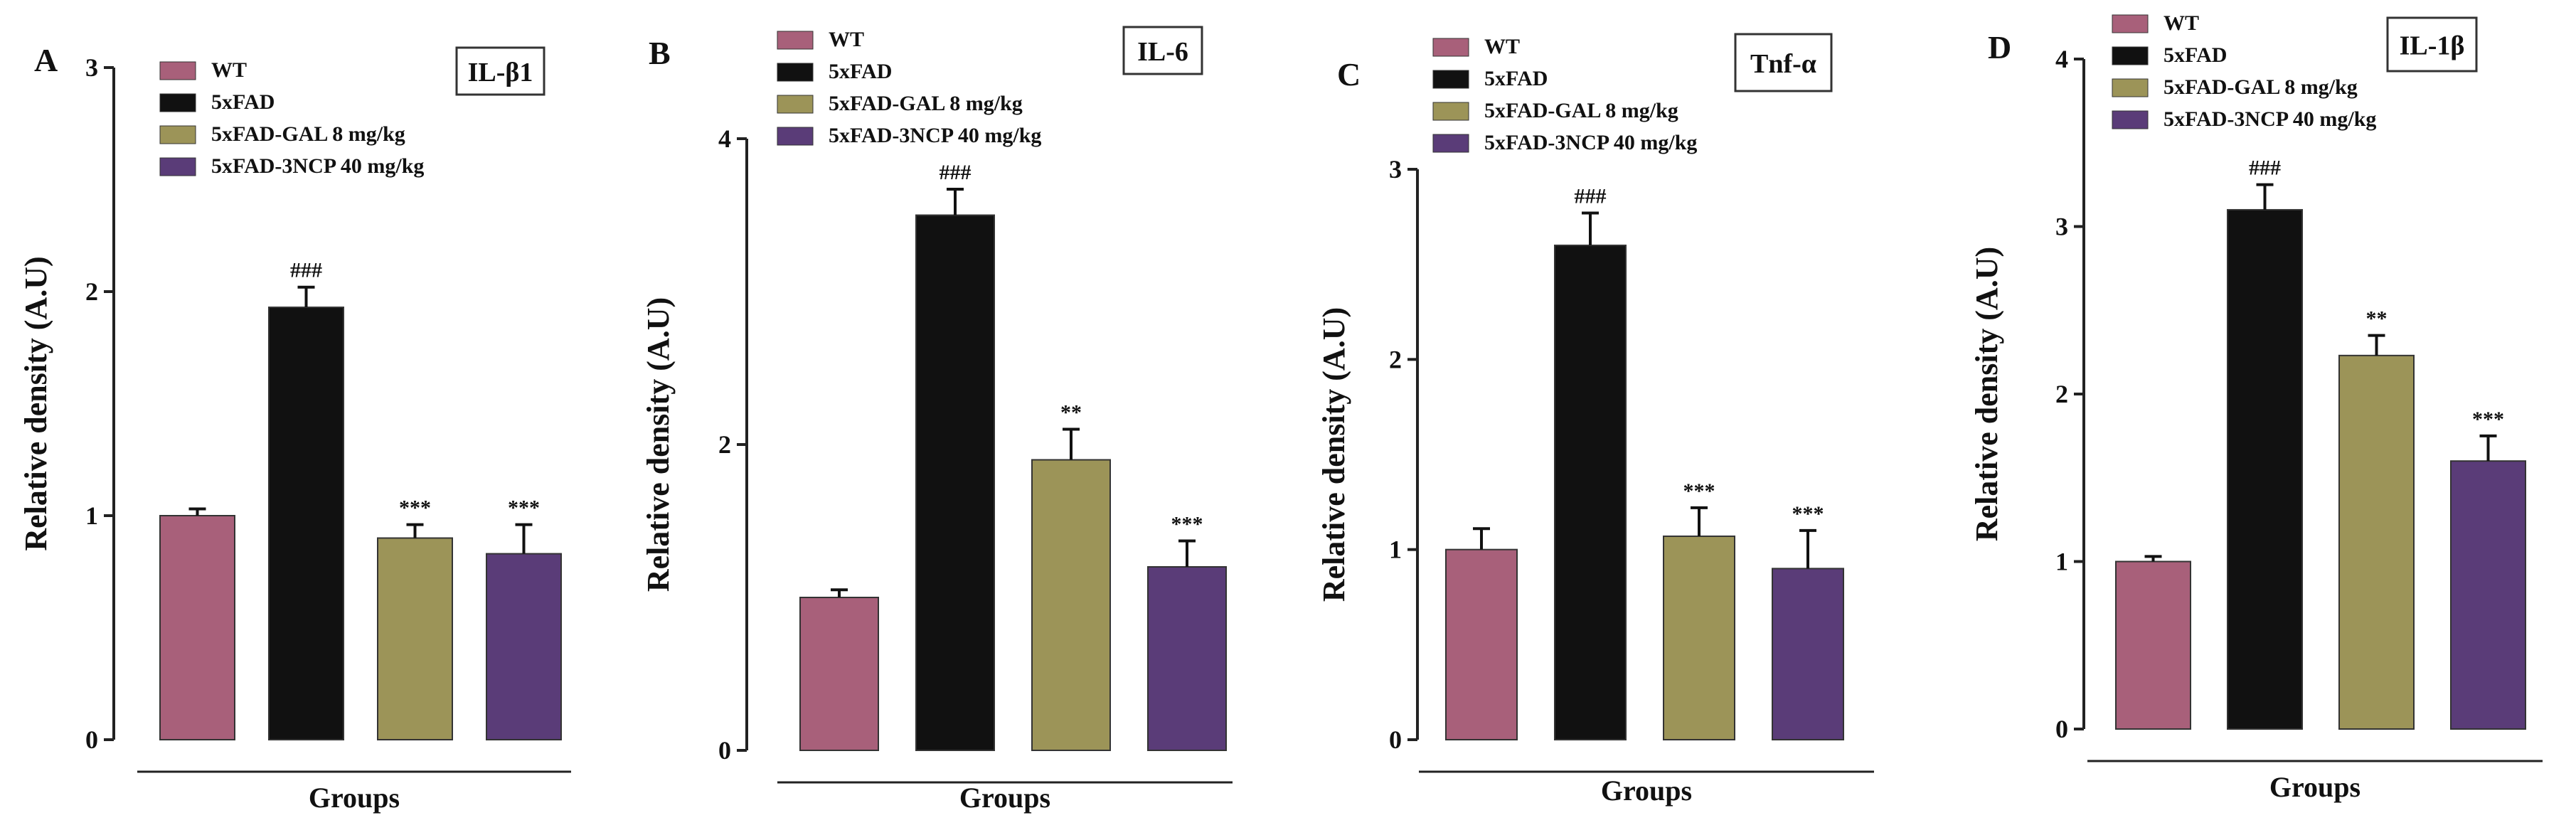 The image size is (2576, 835). What do you see at coordinates (46, 60) in the screenshot?
I see `panel-letter: A` at bounding box center [46, 60].